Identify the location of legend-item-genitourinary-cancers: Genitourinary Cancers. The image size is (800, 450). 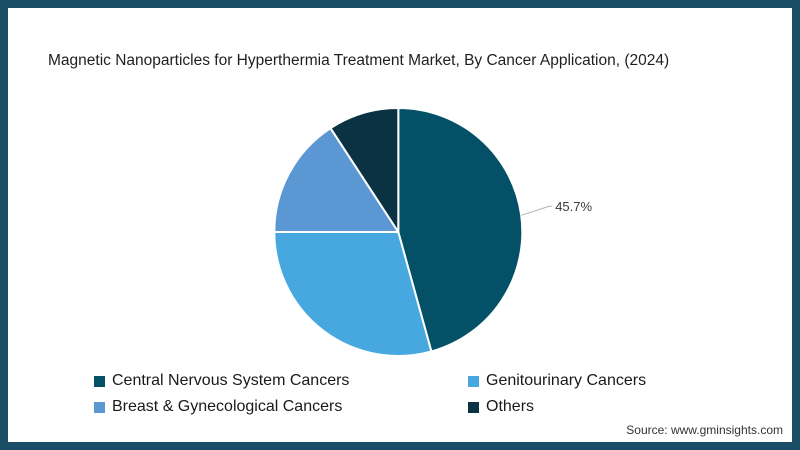
(611, 381).